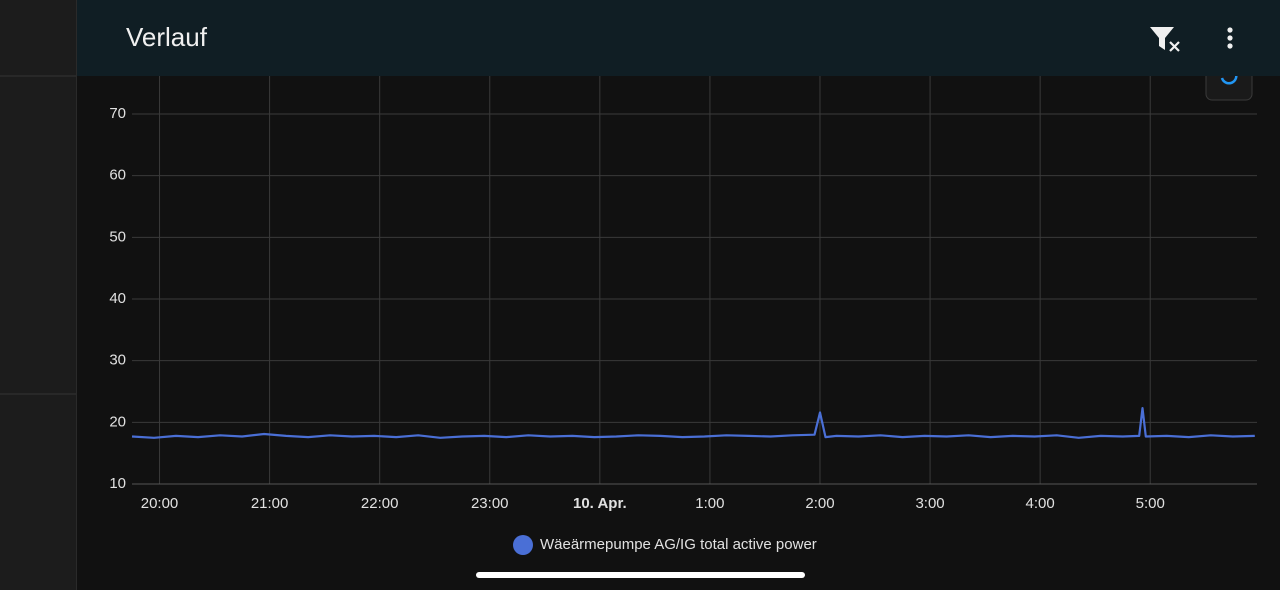 Image resolution: width=1280 pixels, height=590 pixels. I want to click on clear-filter-icon, so click(1165, 39).